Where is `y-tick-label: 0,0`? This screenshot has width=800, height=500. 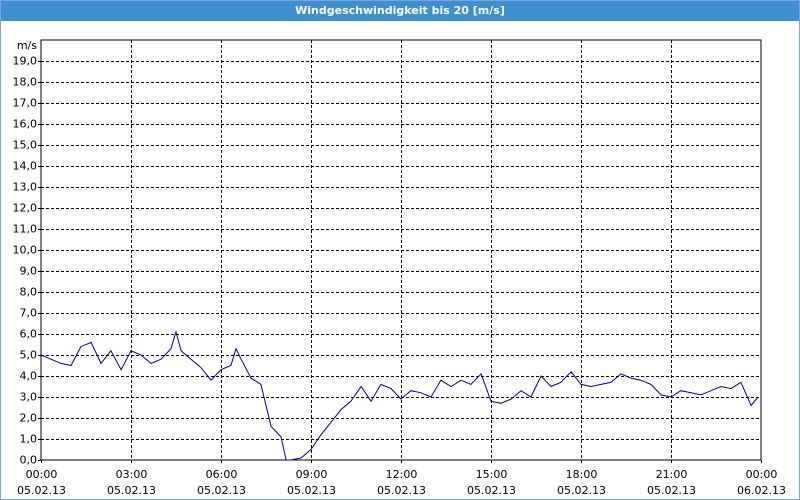
y-tick-label: 0,0 is located at coordinates (29, 460).